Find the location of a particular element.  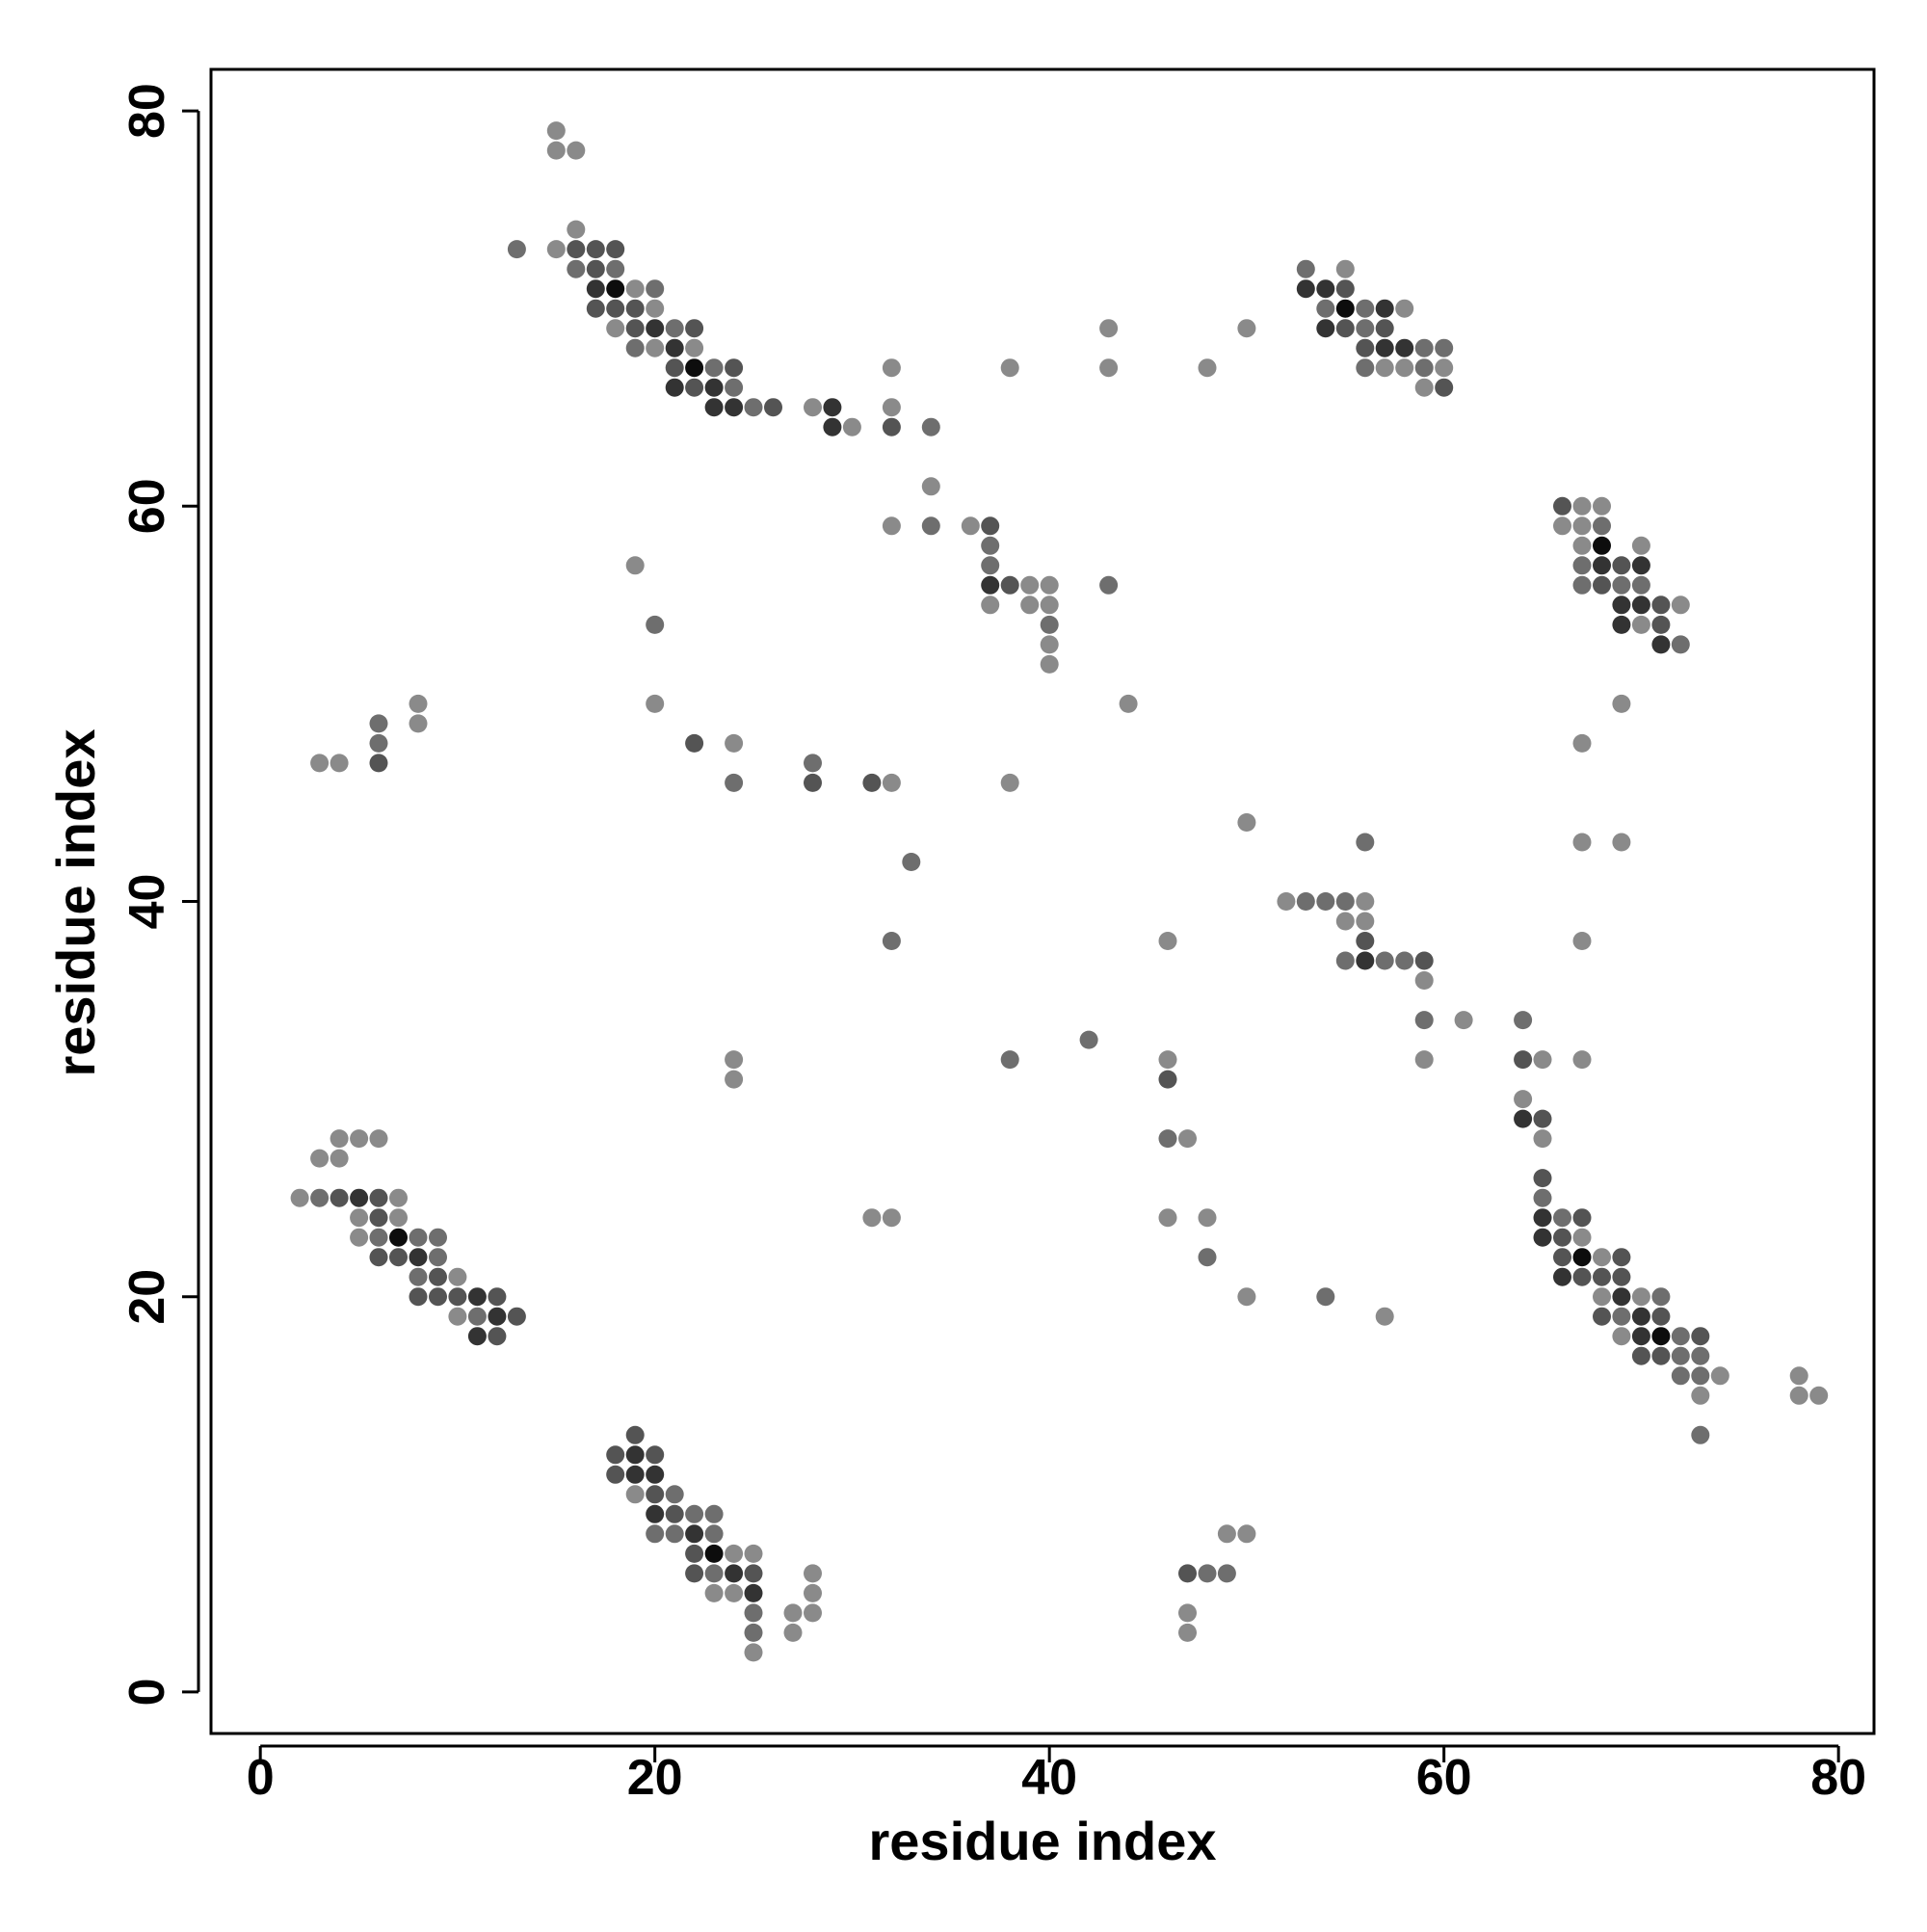

x-tick-label: 80 is located at coordinates (1838, 1778).